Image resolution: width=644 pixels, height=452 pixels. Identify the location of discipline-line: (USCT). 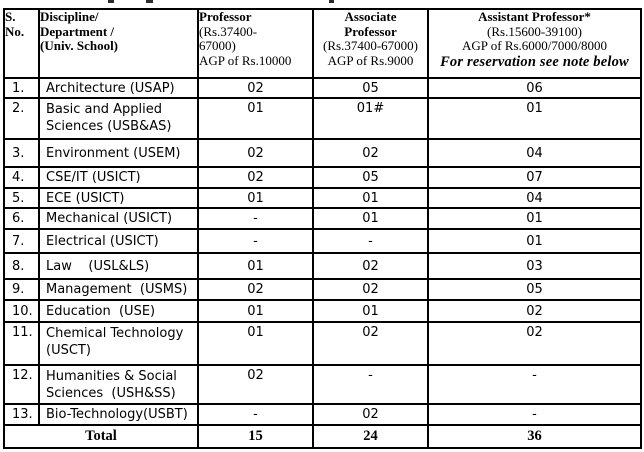
(68, 350).